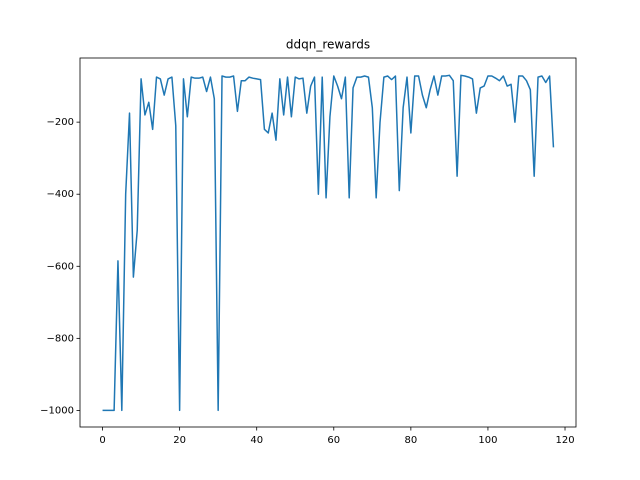  What do you see at coordinates (410, 440) in the screenshot?
I see `x-tick-label: 80` at bounding box center [410, 440].